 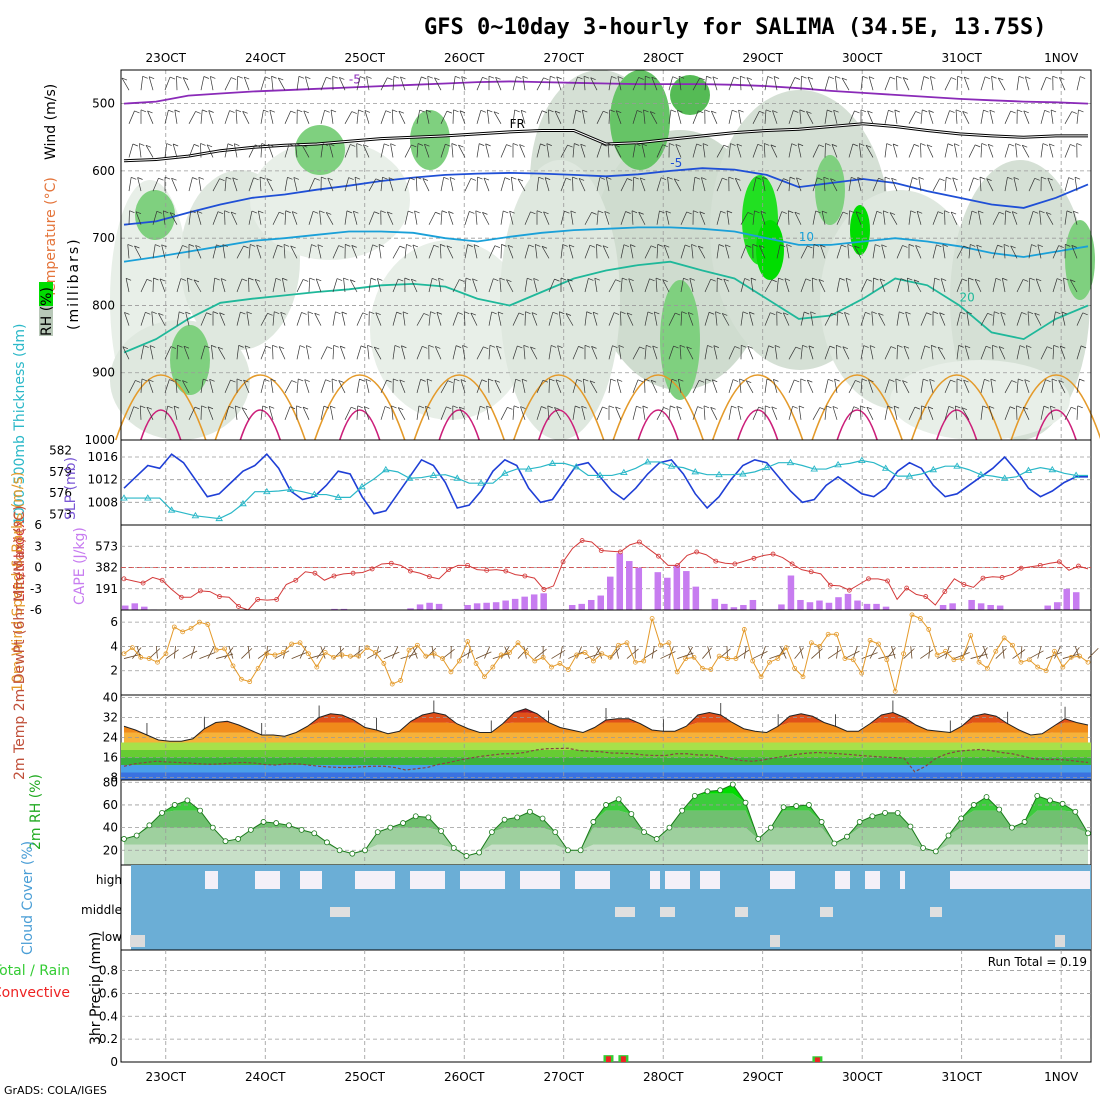 I want to click on high-cloud-gap, so click(x=872, y=880).